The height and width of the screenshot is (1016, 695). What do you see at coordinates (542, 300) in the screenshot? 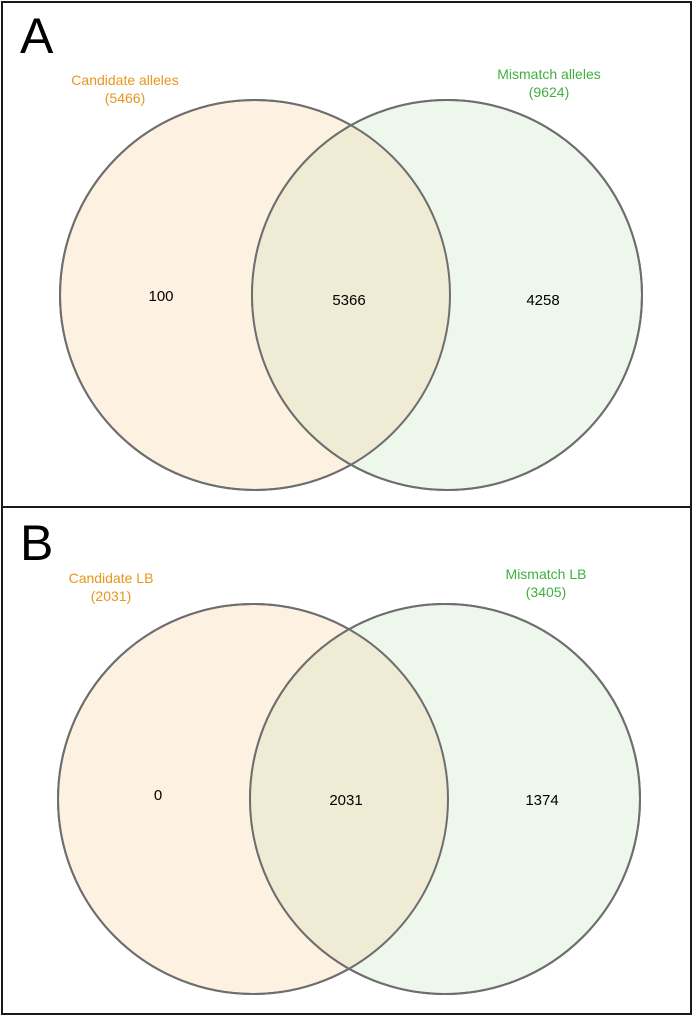
I see `right-only-count: 4258` at bounding box center [542, 300].